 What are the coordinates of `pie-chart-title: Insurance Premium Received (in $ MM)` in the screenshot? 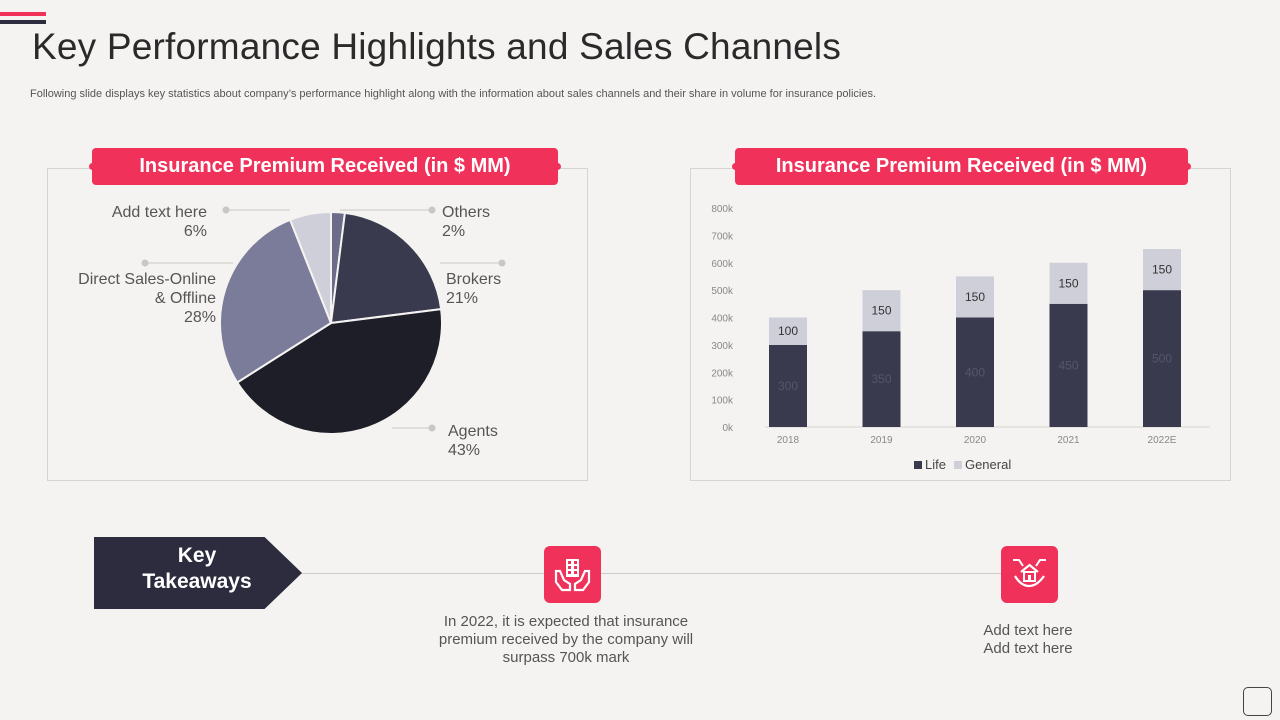 It's located at (325, 166).